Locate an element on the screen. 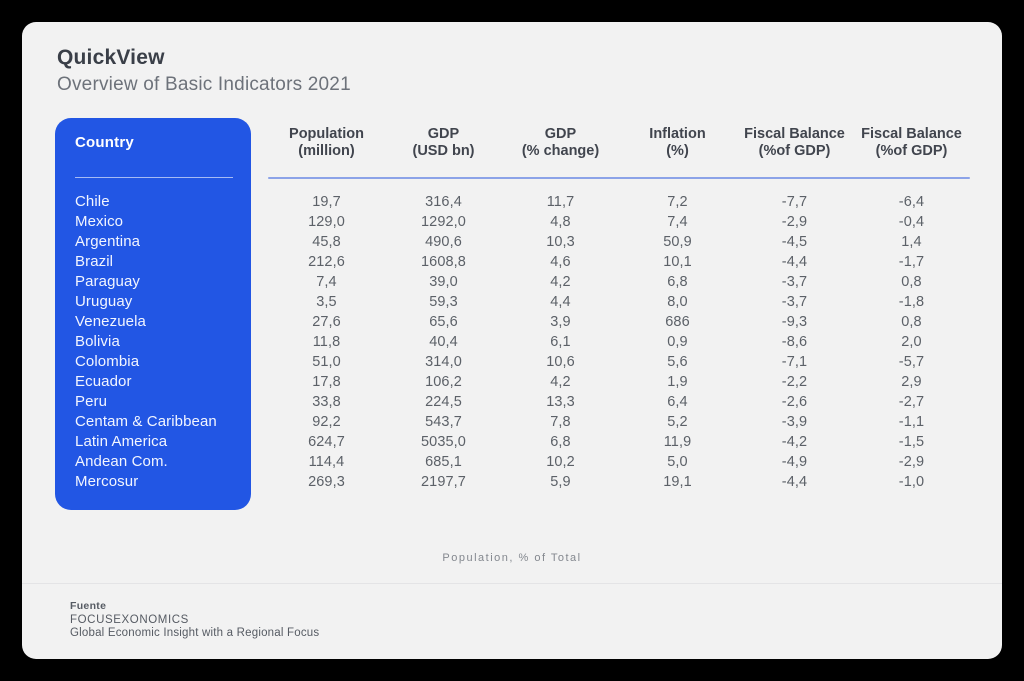  table-cell: -7,7 is located at coordinates (794, 202).